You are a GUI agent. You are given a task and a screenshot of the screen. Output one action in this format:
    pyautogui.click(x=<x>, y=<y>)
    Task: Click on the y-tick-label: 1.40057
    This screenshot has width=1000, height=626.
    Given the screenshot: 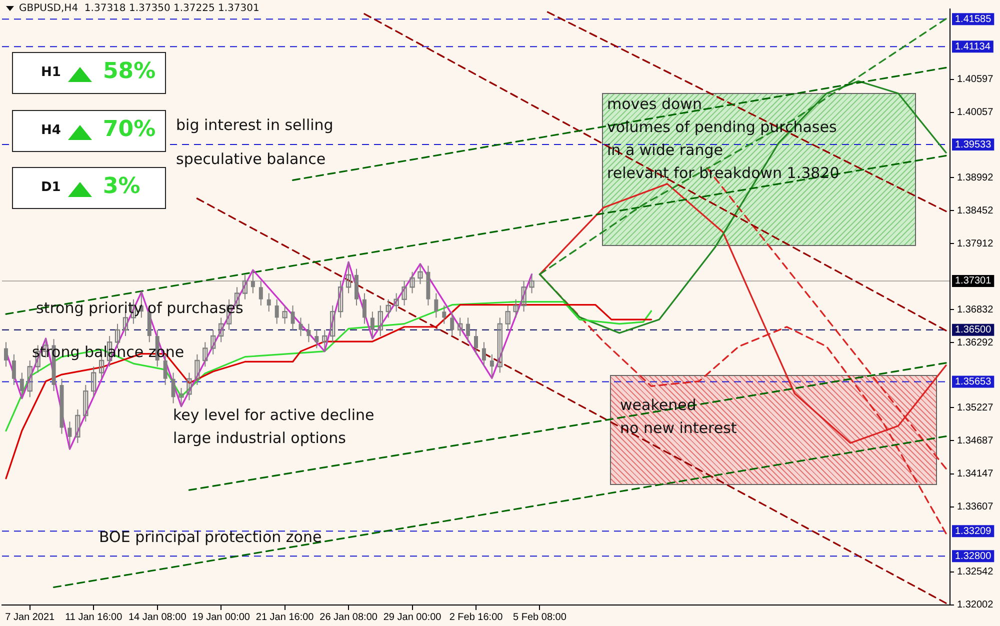 What is the action you would take?
    pyautogui.click(x=975, y=112)
    